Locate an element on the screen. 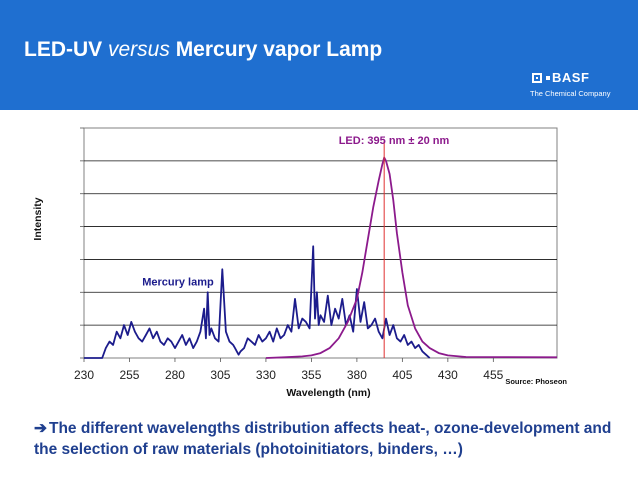  annotation-led: LED: 395 nm ± 20 nm is located at coordinates (394, 141).